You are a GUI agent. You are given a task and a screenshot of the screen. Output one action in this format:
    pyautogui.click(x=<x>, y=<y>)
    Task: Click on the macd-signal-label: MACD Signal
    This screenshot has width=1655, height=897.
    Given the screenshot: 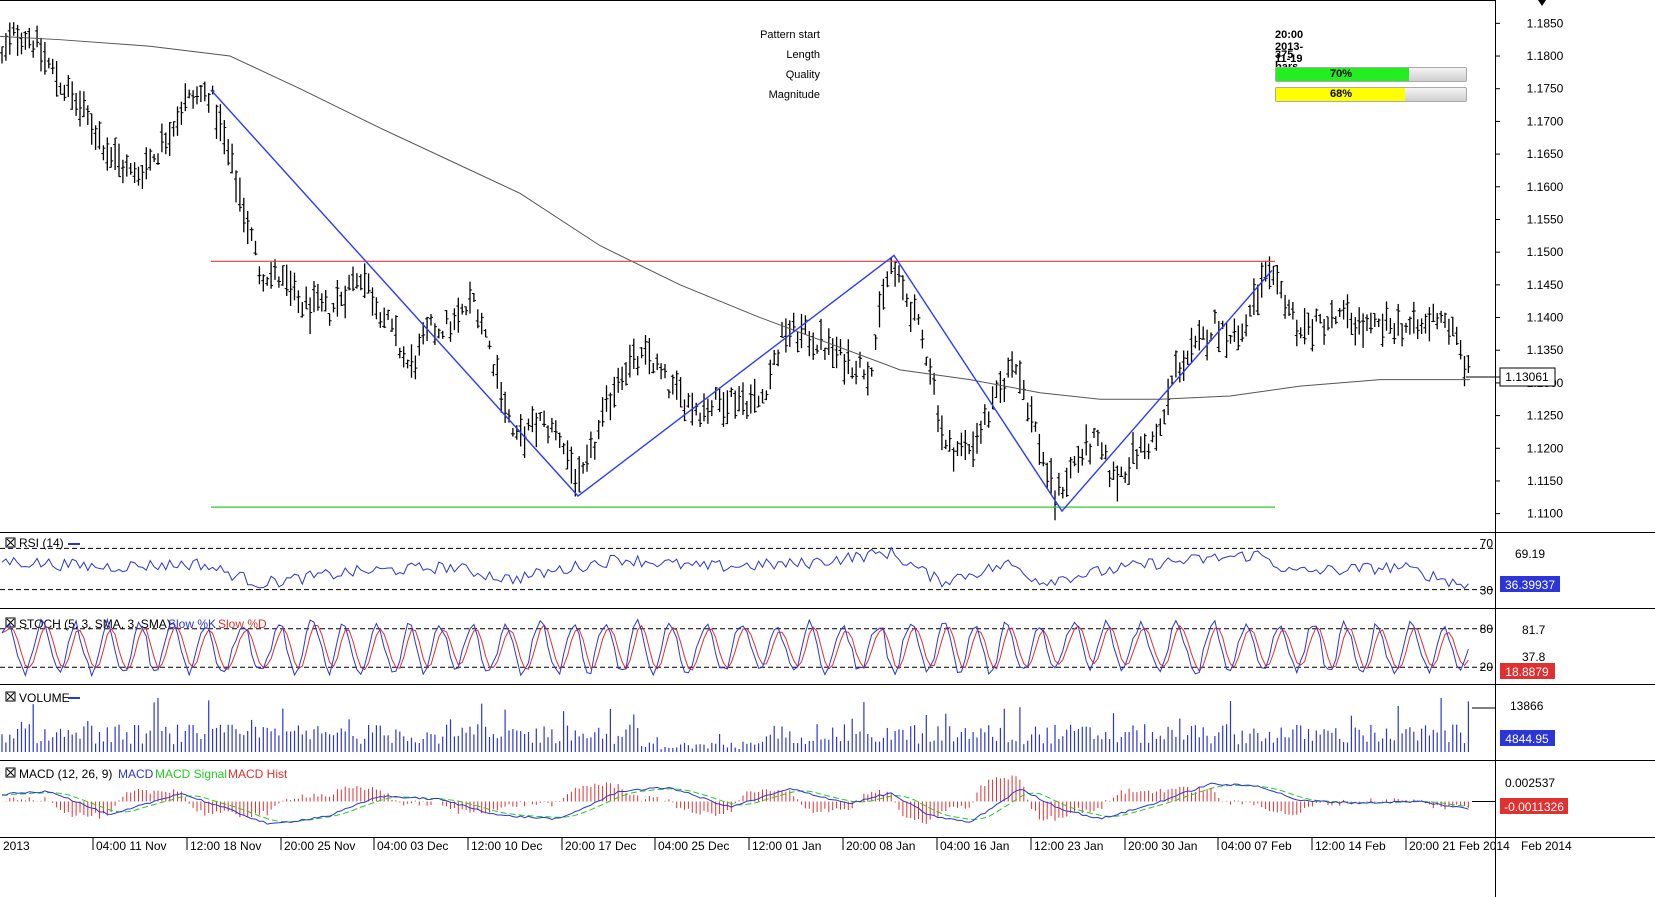 What is the action you would take?
    pyautogui.click(x=191, y=774)
    